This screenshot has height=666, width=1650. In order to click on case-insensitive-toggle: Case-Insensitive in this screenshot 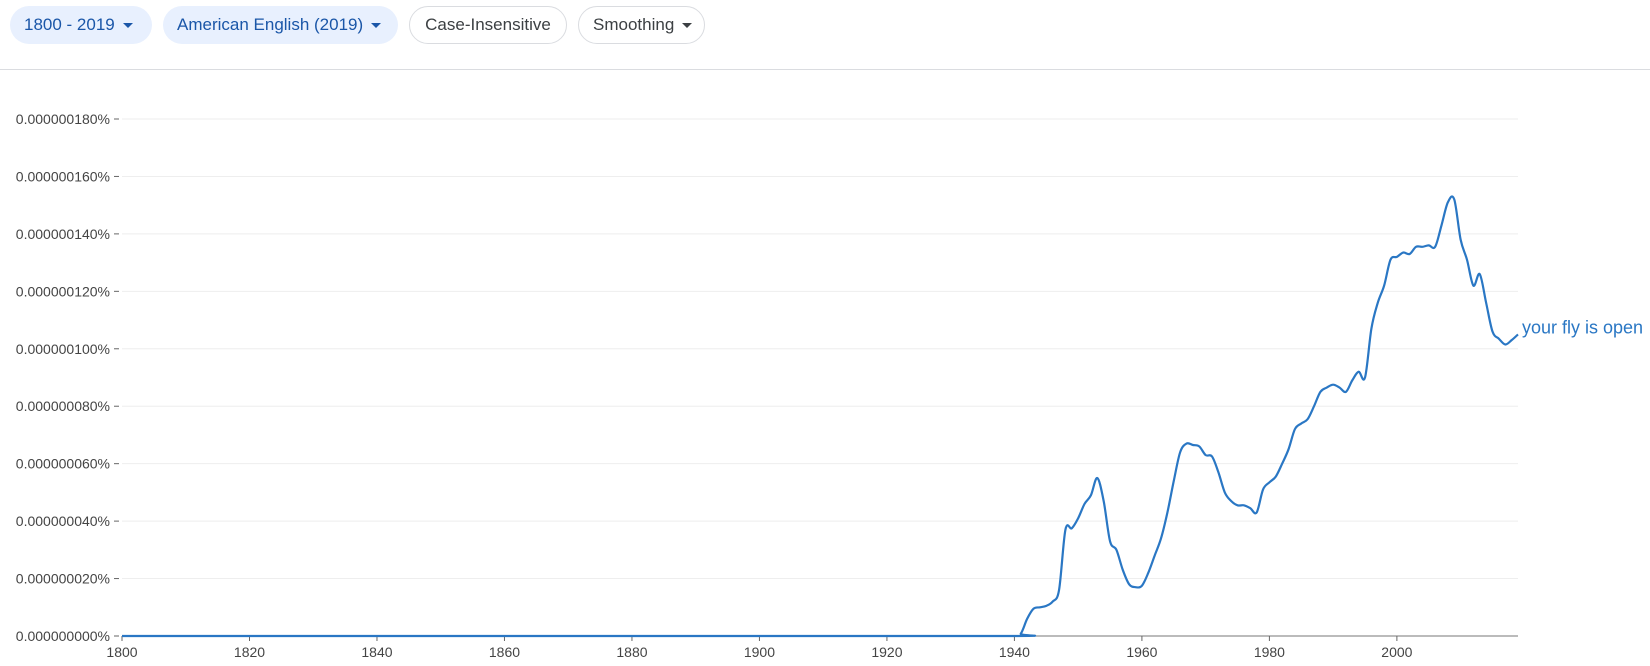, I will do `click(488, 25)`.